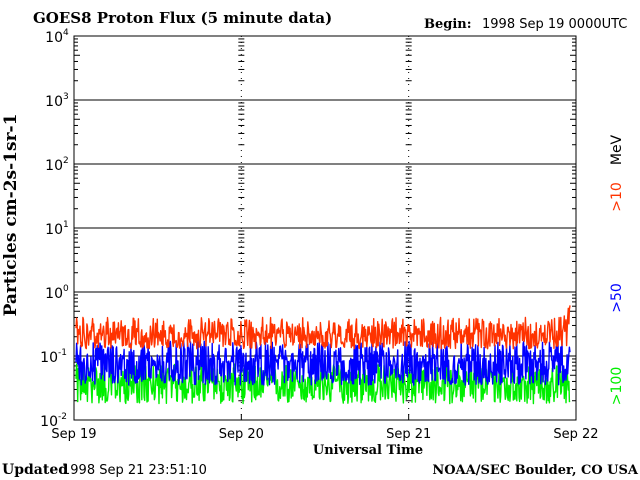 The height and width of the screenshot is (480, 640). I want to click on credit-text: NOAA/SEC Boulder, CO USA, so click(535, 470).